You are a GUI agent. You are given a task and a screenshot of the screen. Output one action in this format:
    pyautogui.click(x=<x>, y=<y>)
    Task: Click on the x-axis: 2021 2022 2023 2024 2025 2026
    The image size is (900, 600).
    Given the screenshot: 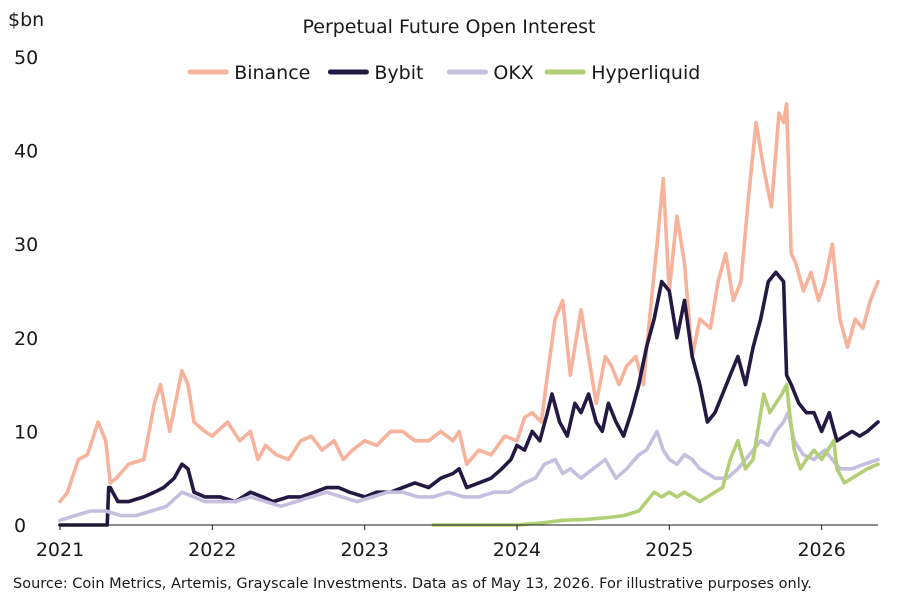 What is the action you would take?
    pyautogui.click(x=441, y=543)
    